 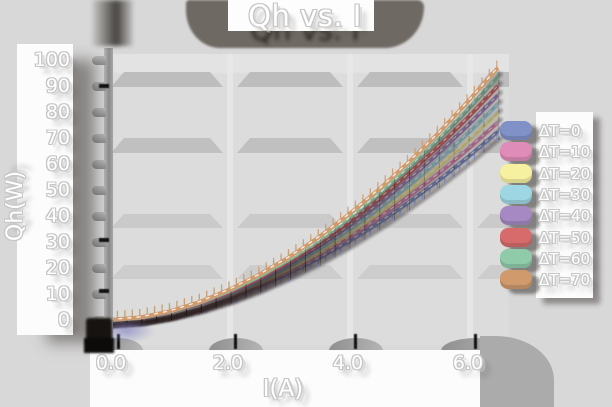 What do you see at coordinates (57, 112) in the screenshot?
I see `y-tick-label: 80` at bounding box center [57, 112].